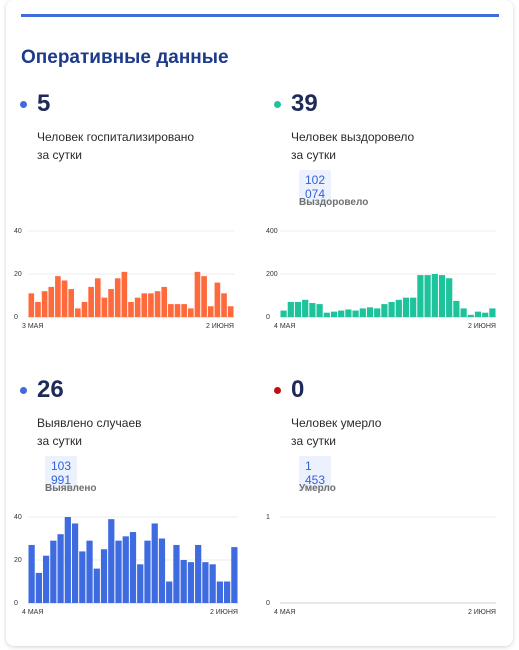 This screenshot has width=519, height=650. What do you see at coordinates (298, 389) in the screenshot?
I see `deaths-count: 0` at bounding box center [298, 389].